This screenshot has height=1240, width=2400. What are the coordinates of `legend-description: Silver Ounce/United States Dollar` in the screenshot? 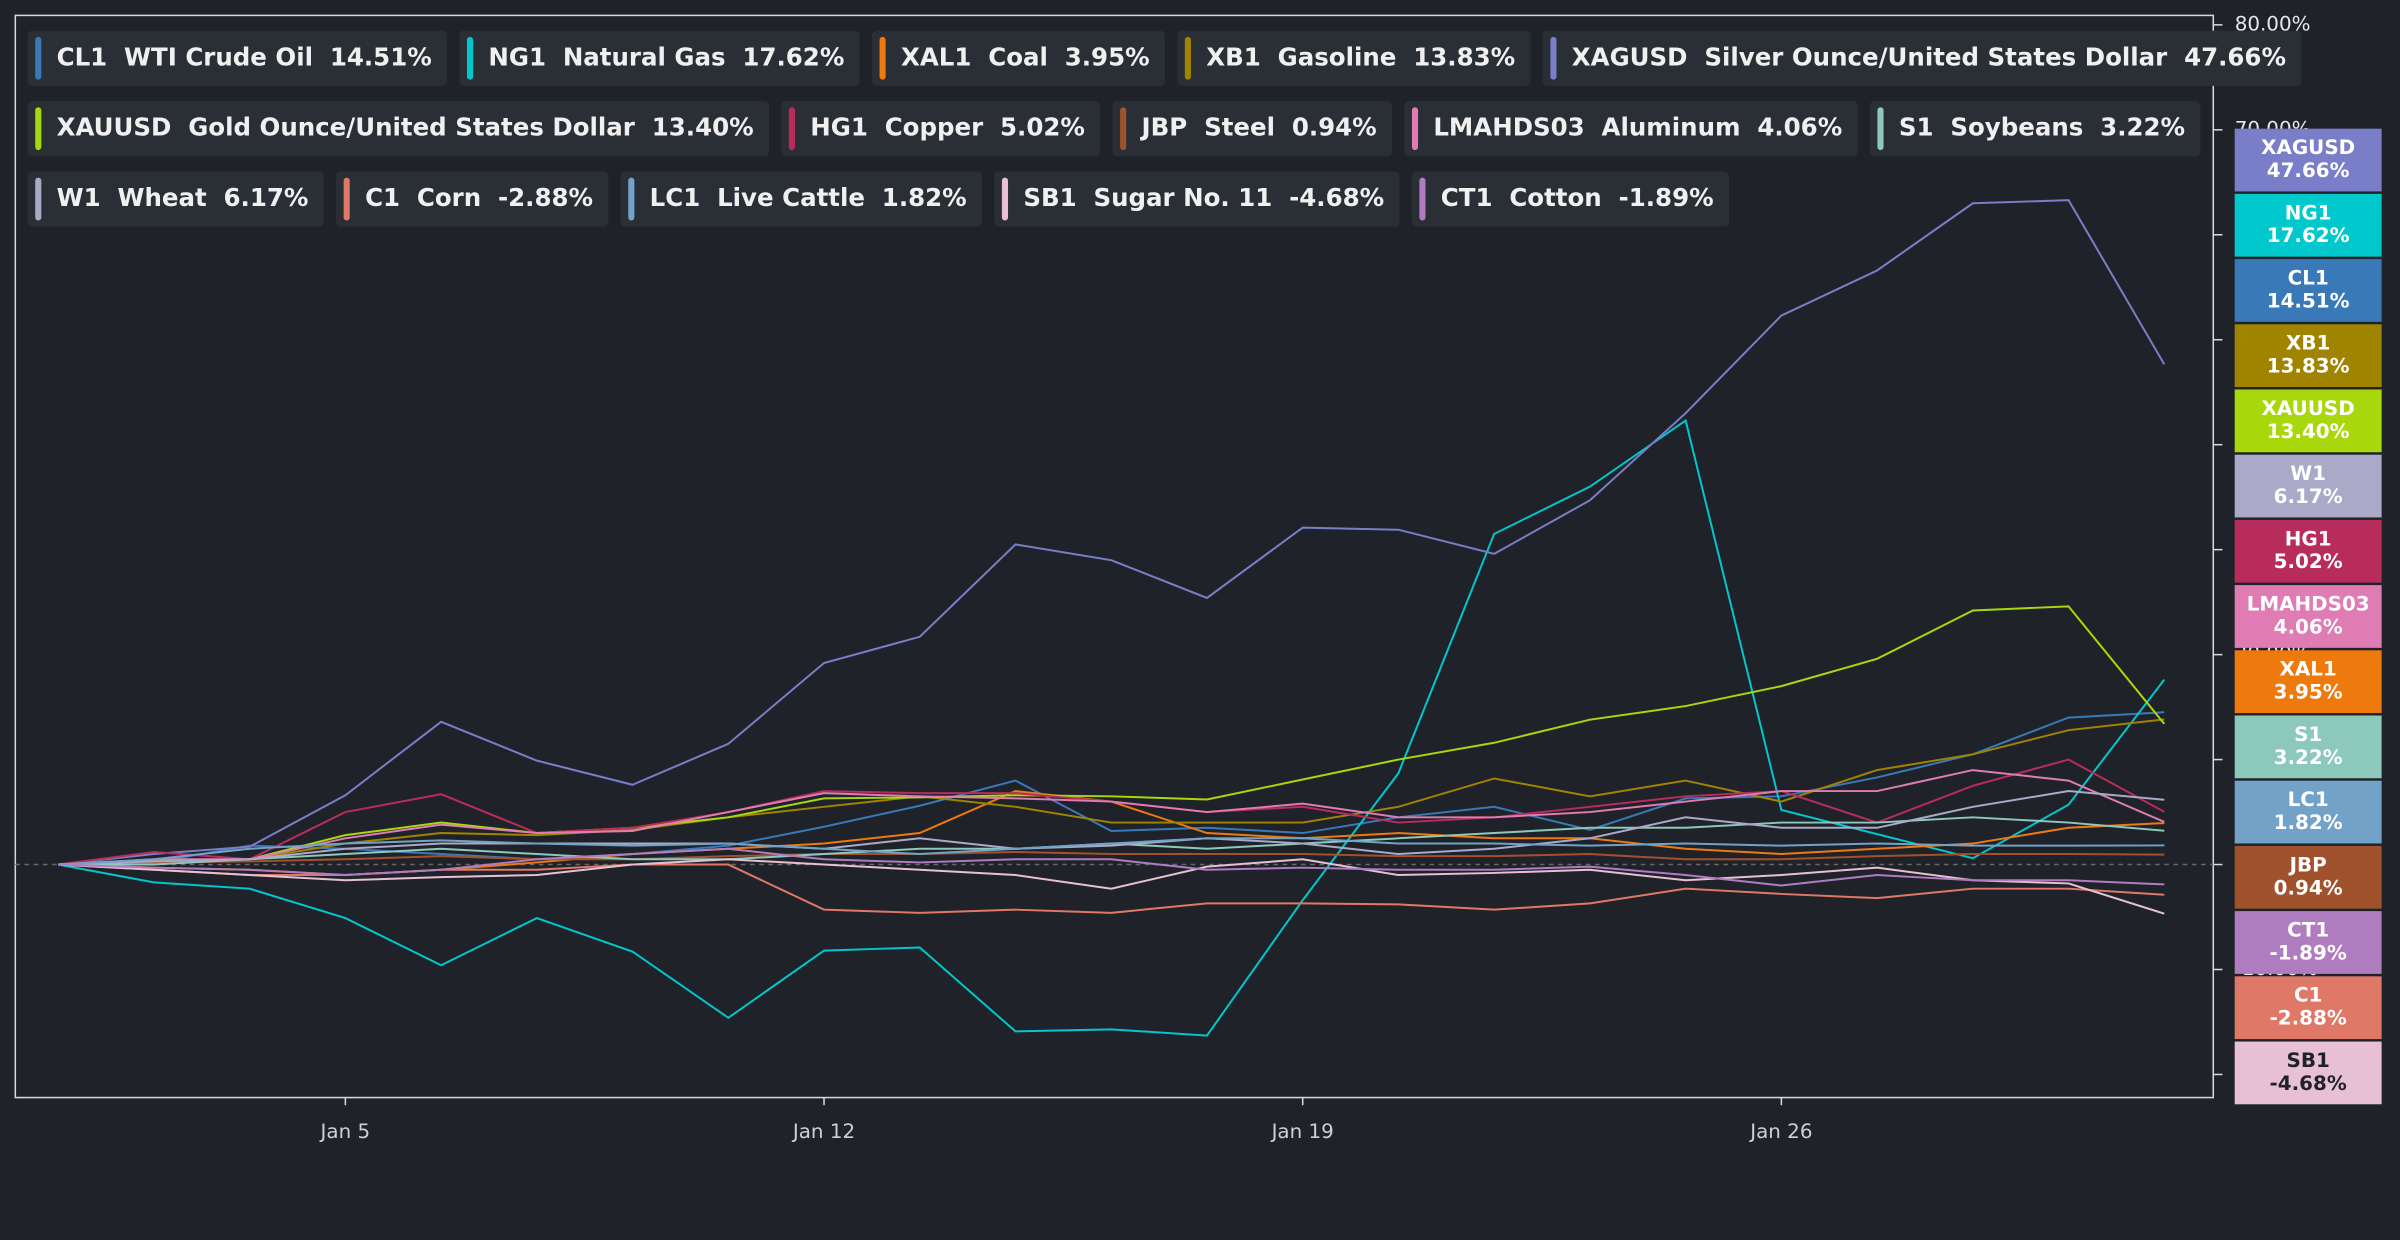 It's located at (1935, 56).